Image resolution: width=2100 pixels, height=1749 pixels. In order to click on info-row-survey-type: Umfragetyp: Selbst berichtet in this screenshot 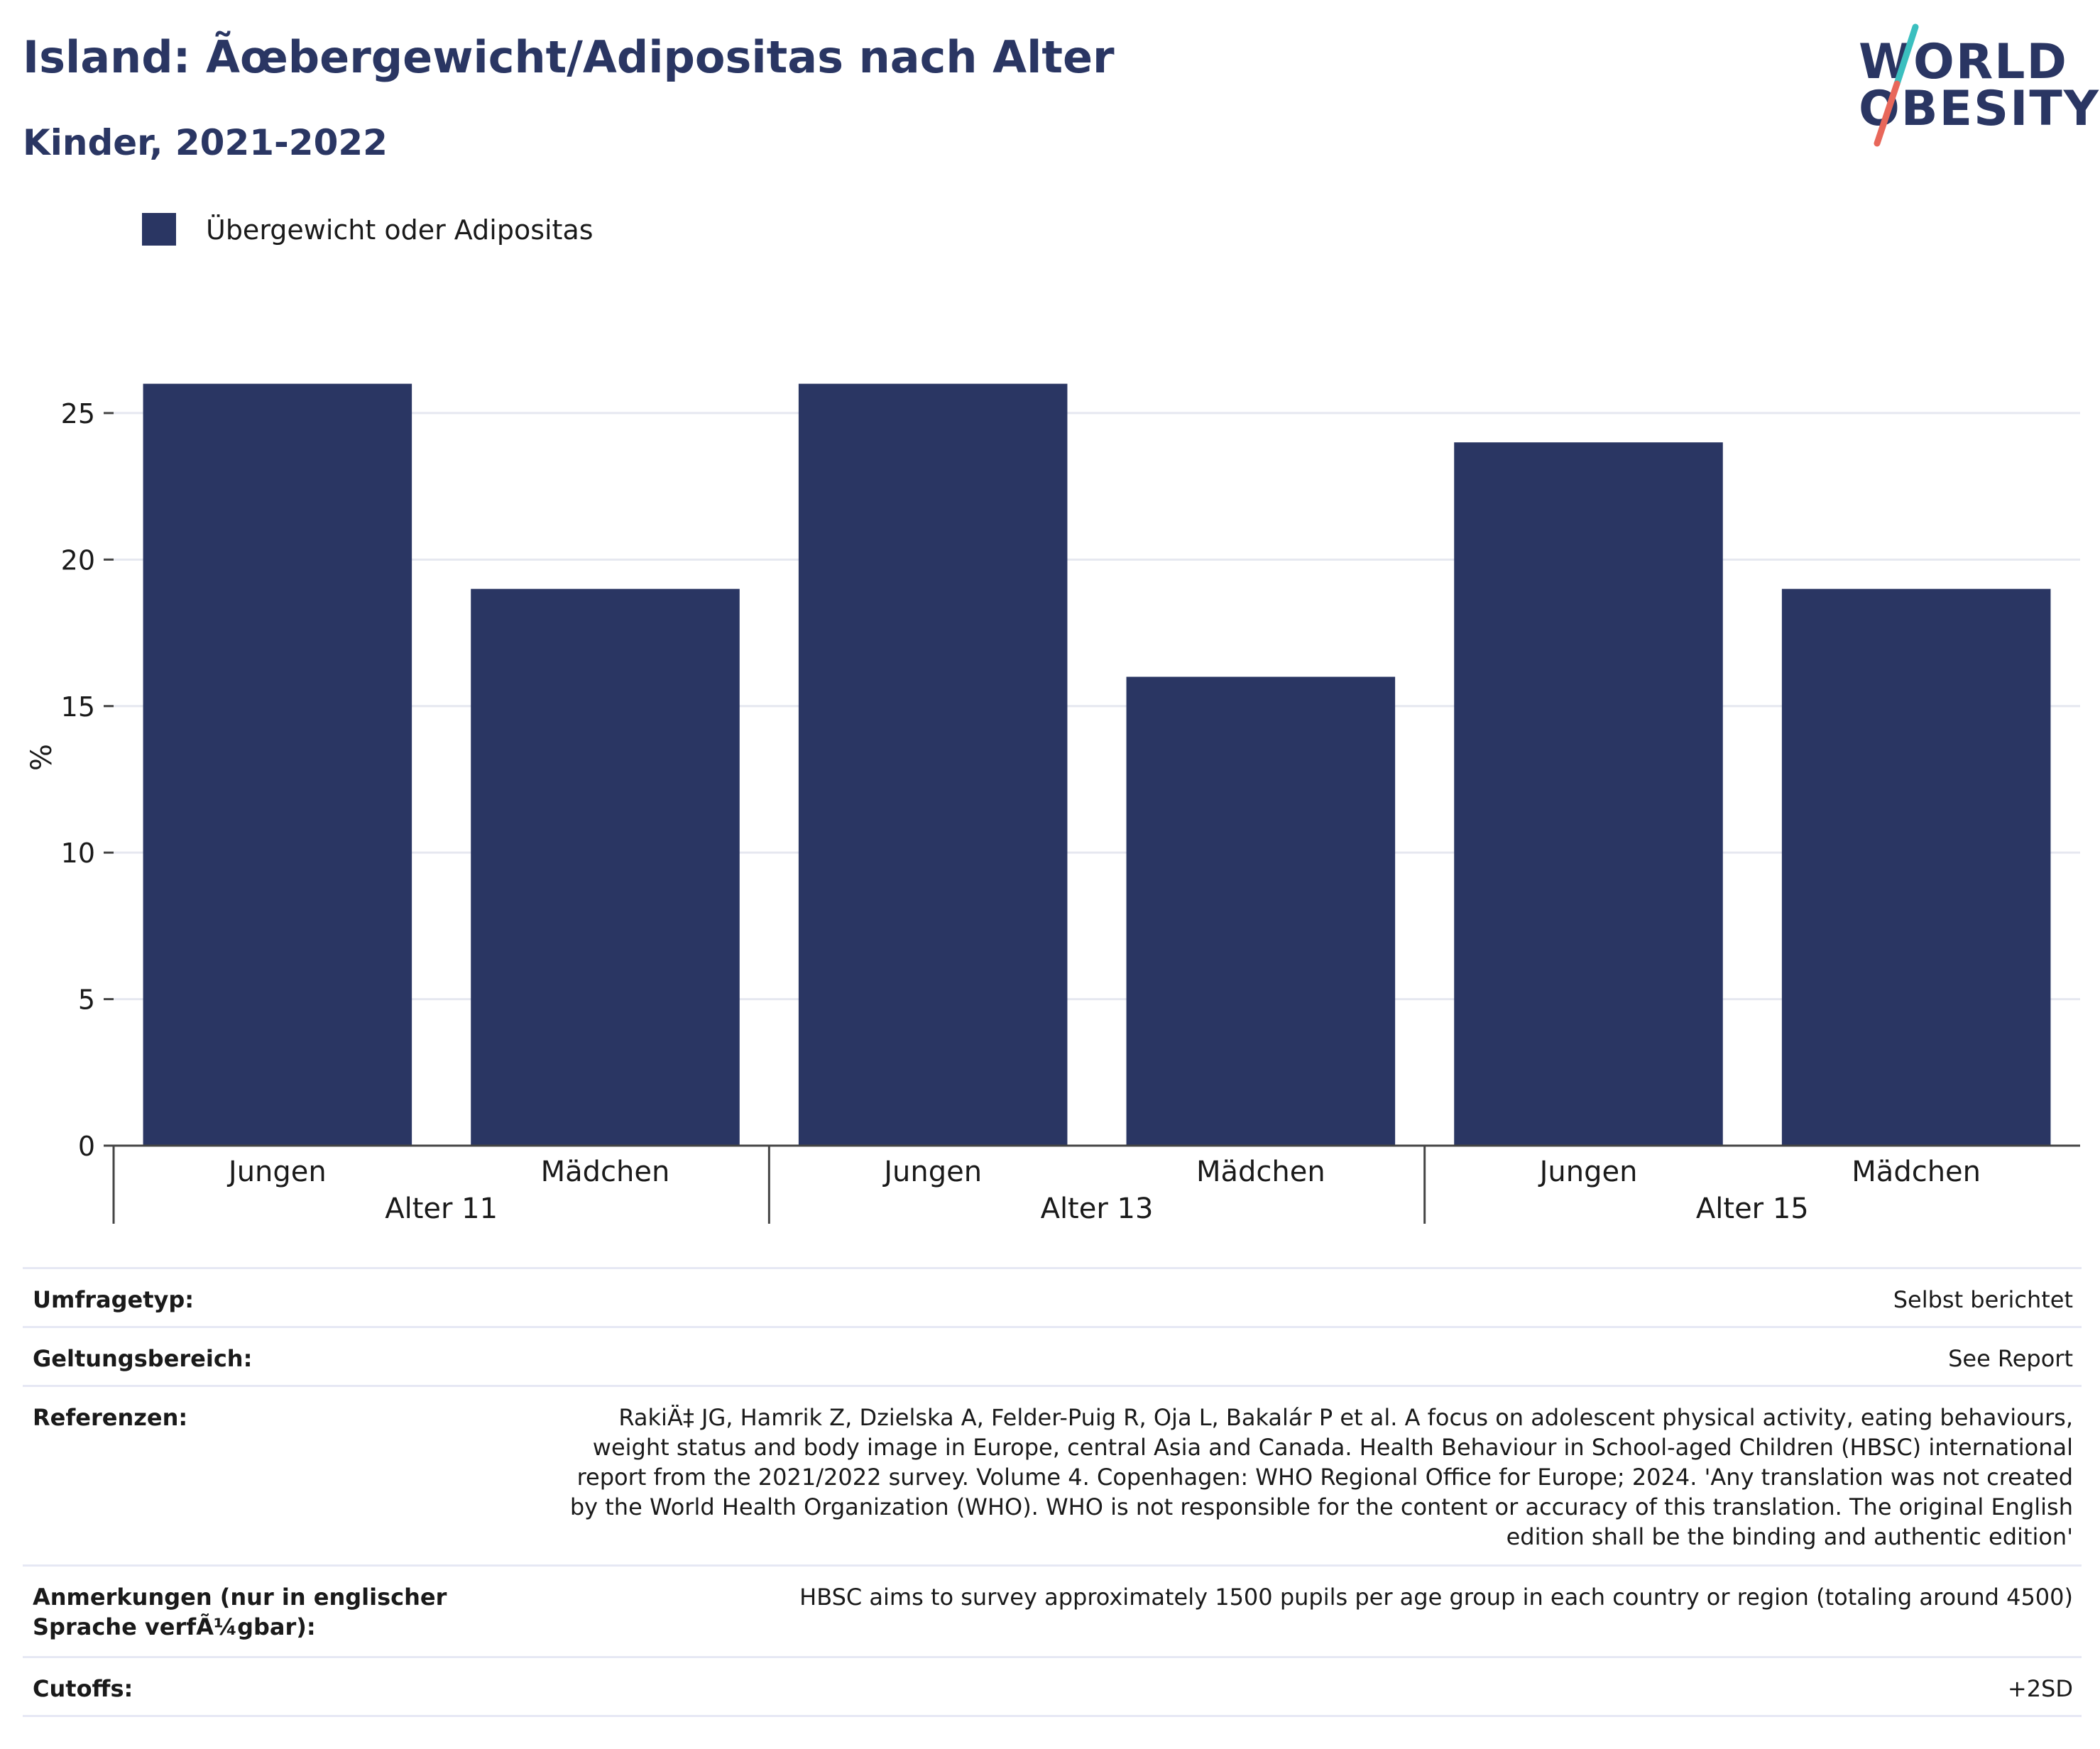, I will do `click(1052, 1296)`.